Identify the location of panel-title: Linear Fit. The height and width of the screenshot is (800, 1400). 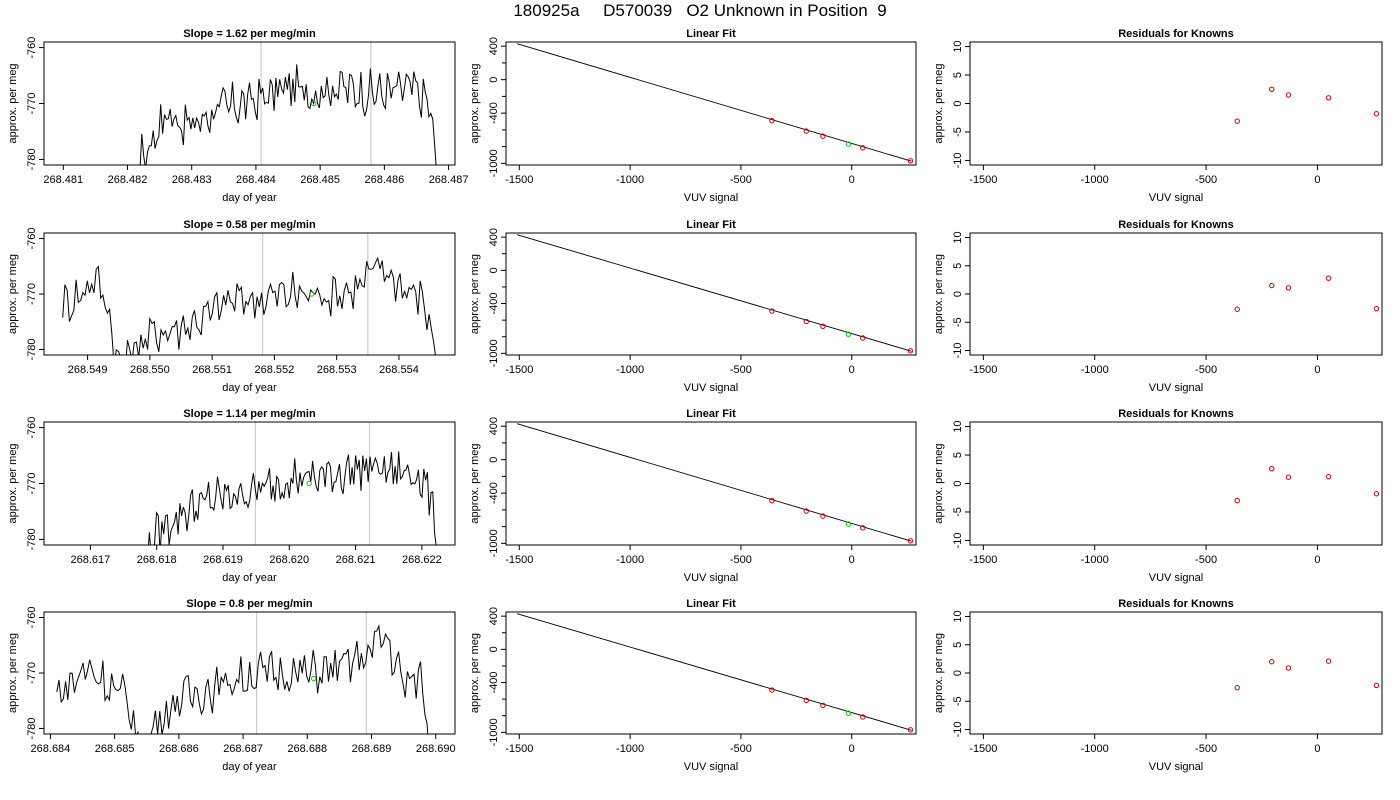
(711, 414).